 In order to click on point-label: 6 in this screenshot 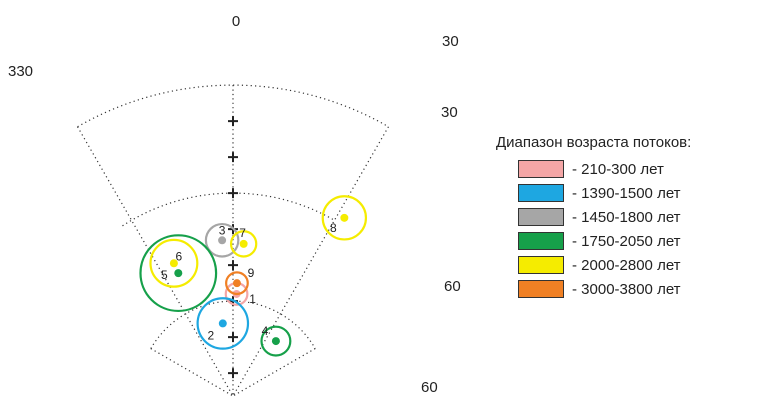, I will do `click(179, 256)`.